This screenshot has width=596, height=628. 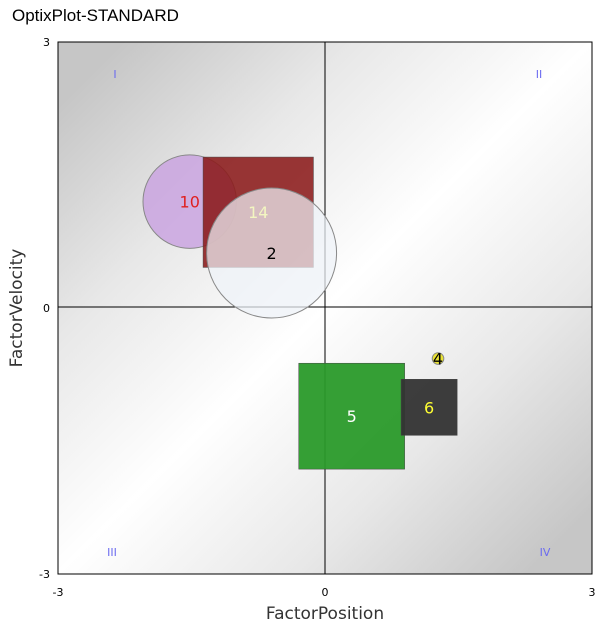 What do you see at coordinates (17, 308) in the screenshot?
I see `y-axis-label: FactorVelocity` at bounding box center [17, 308].